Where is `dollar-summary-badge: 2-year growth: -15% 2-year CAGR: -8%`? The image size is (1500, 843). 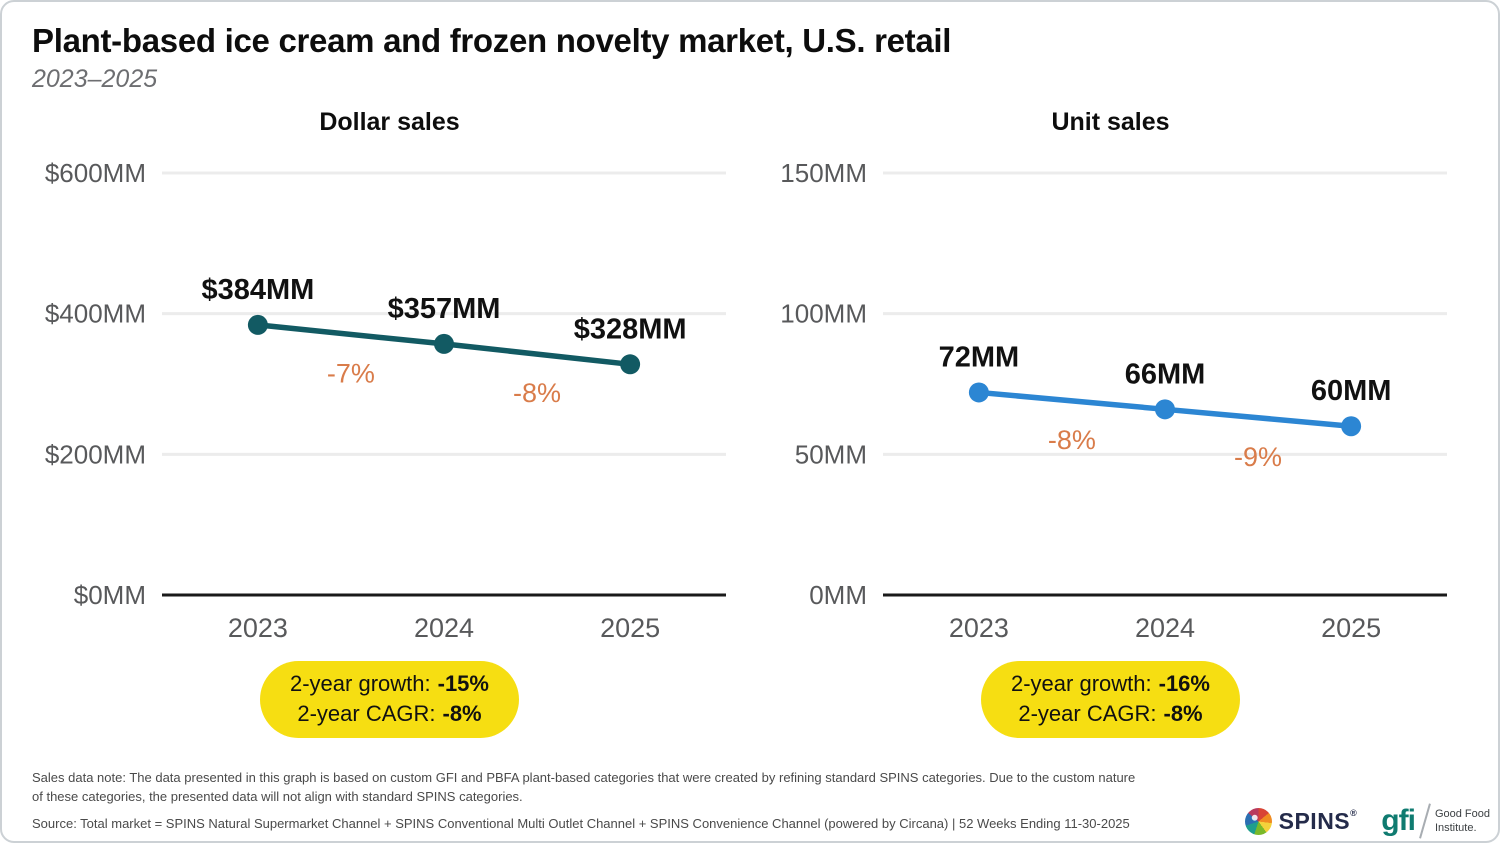
dollar-summary-badge: 2-year growth: -15% 2-year CAGR: -8% is located at coordinates (389, 700).